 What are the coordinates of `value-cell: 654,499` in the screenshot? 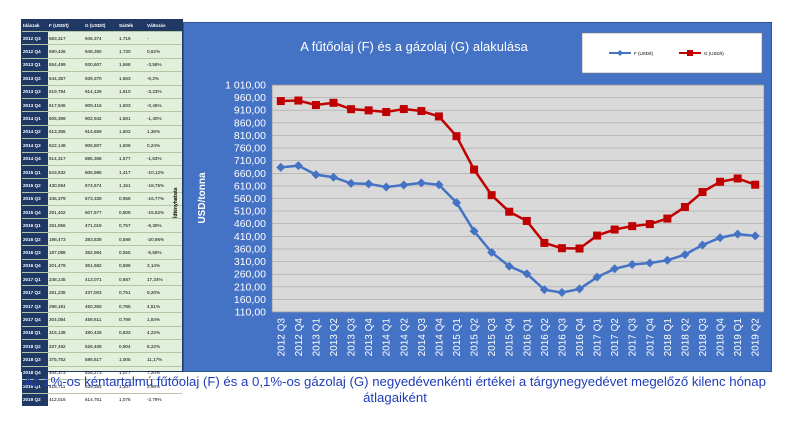 It's located at (66, 64).